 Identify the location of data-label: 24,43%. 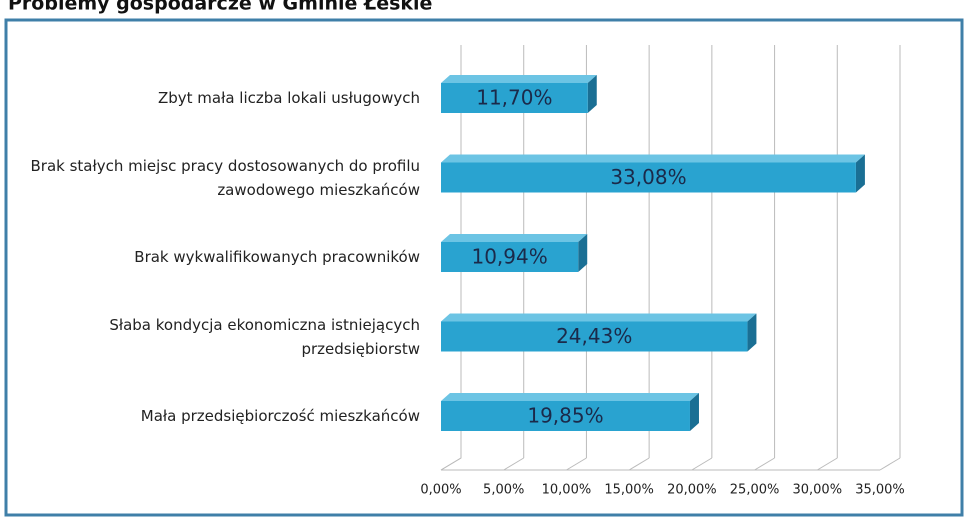
(594, 336).